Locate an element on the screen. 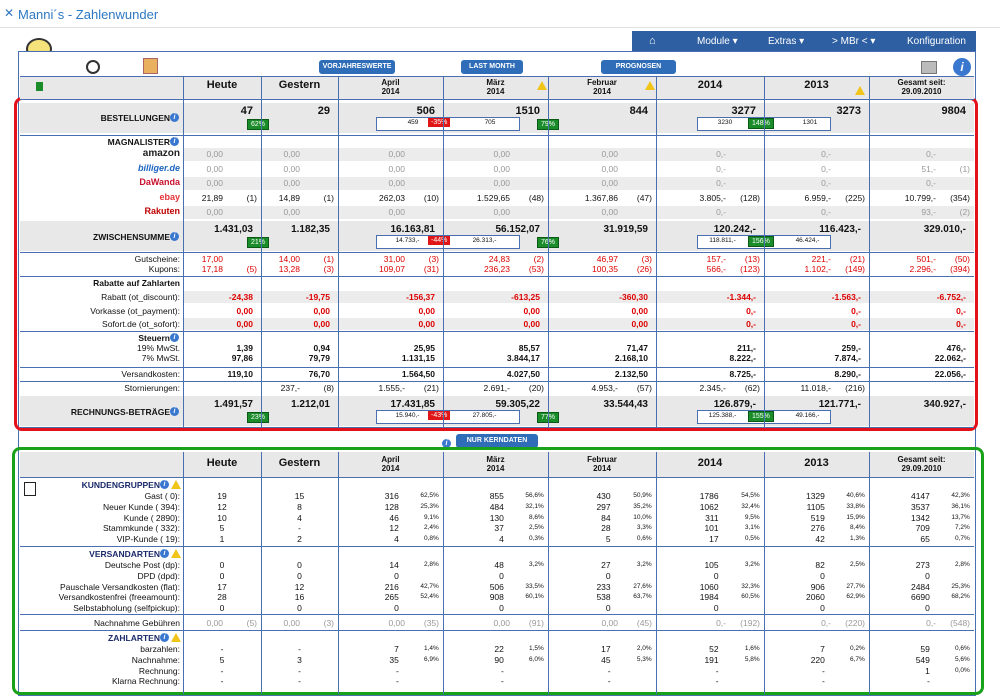 This screenshot has height=696, width=1000. gutscheine-value: 24,83 is located at coordinates (499, 259).